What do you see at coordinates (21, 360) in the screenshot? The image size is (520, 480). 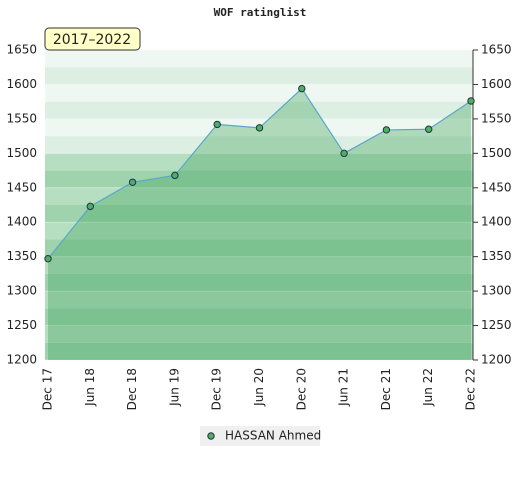 I see `y-tick-label: 1200` at bounding box center [21, 360].